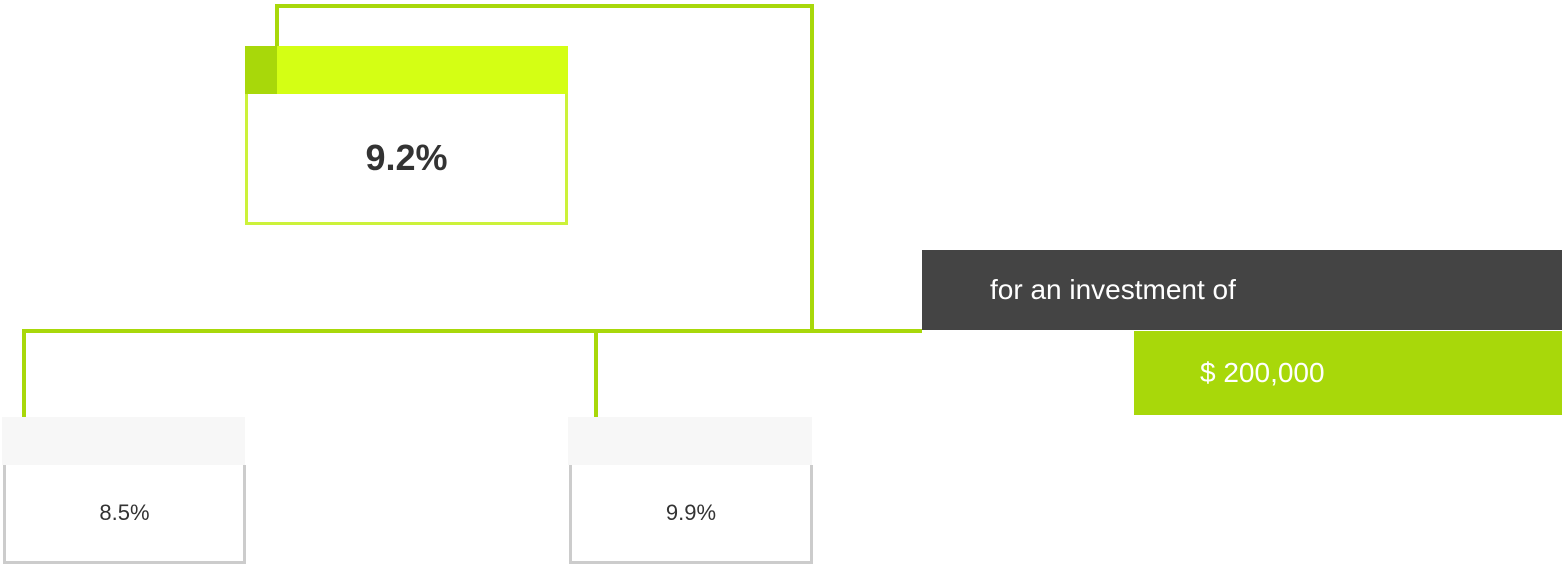 The width and height of the screenshot is (1562, 566). Describe the element at coordinates (691, 514) in the screenshot. I see `node-value: 9.9%` at that location.